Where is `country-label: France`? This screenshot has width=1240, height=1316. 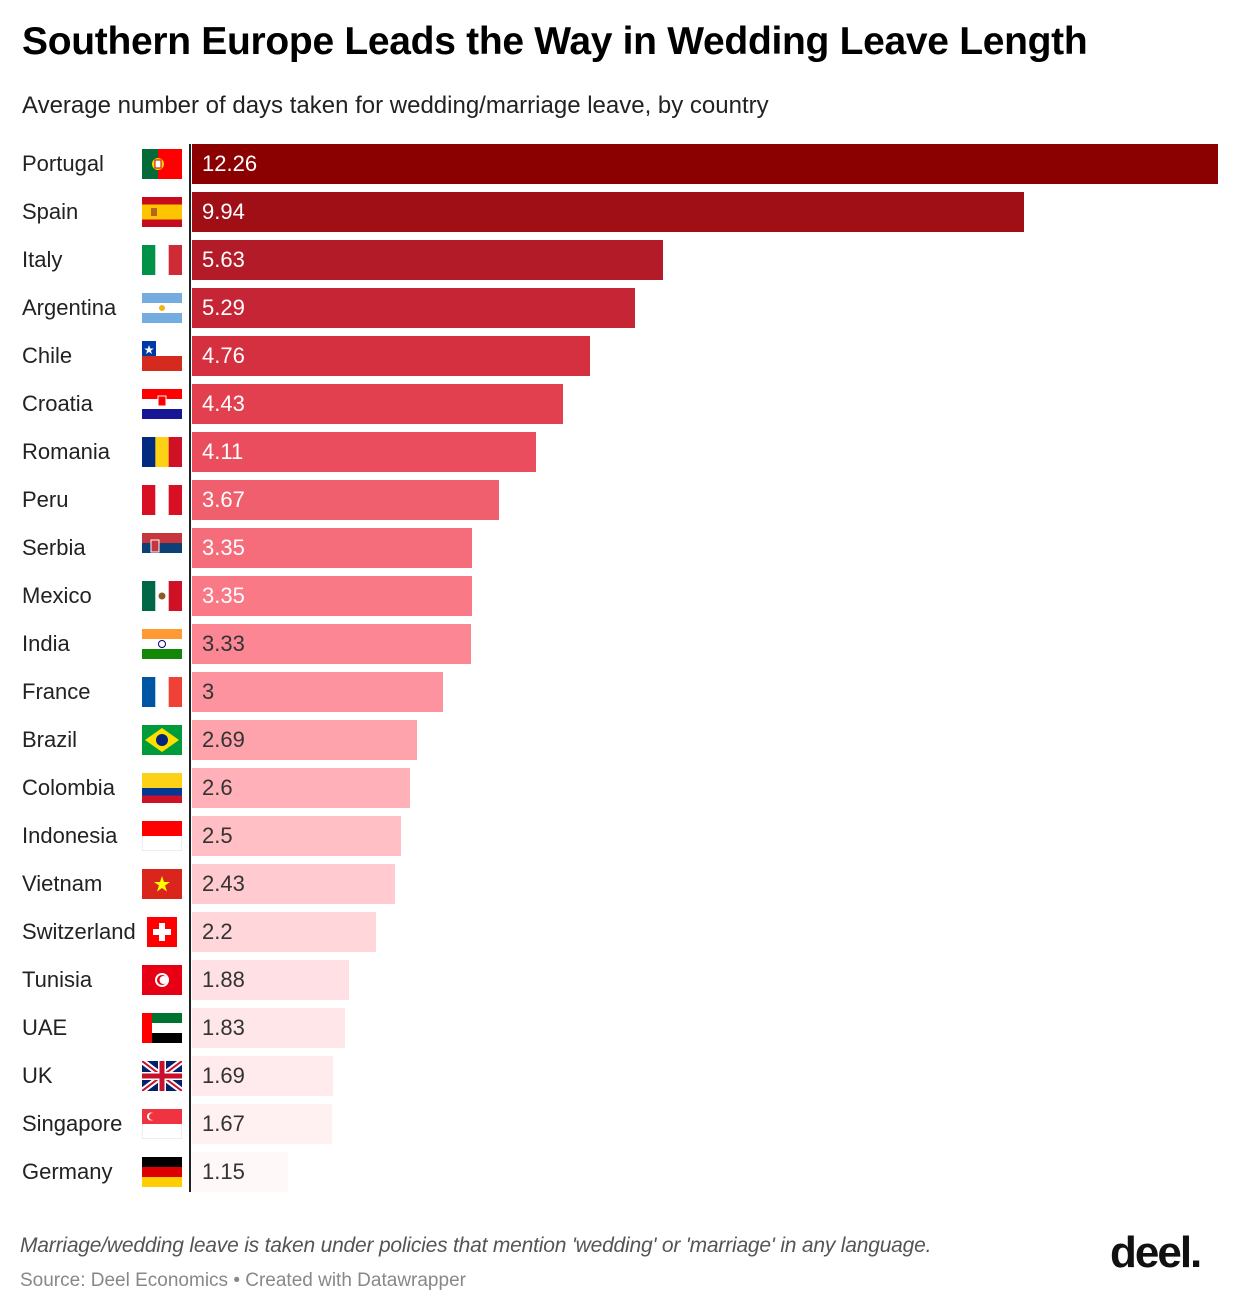
country-label: France is located at coordinates (56, 691).